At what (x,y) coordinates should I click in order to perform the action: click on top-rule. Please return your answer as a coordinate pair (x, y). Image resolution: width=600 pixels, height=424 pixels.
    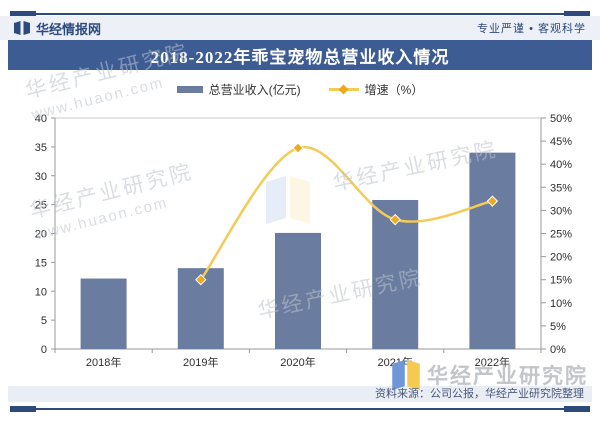
    Looking at the image, I should click on (300, 14).